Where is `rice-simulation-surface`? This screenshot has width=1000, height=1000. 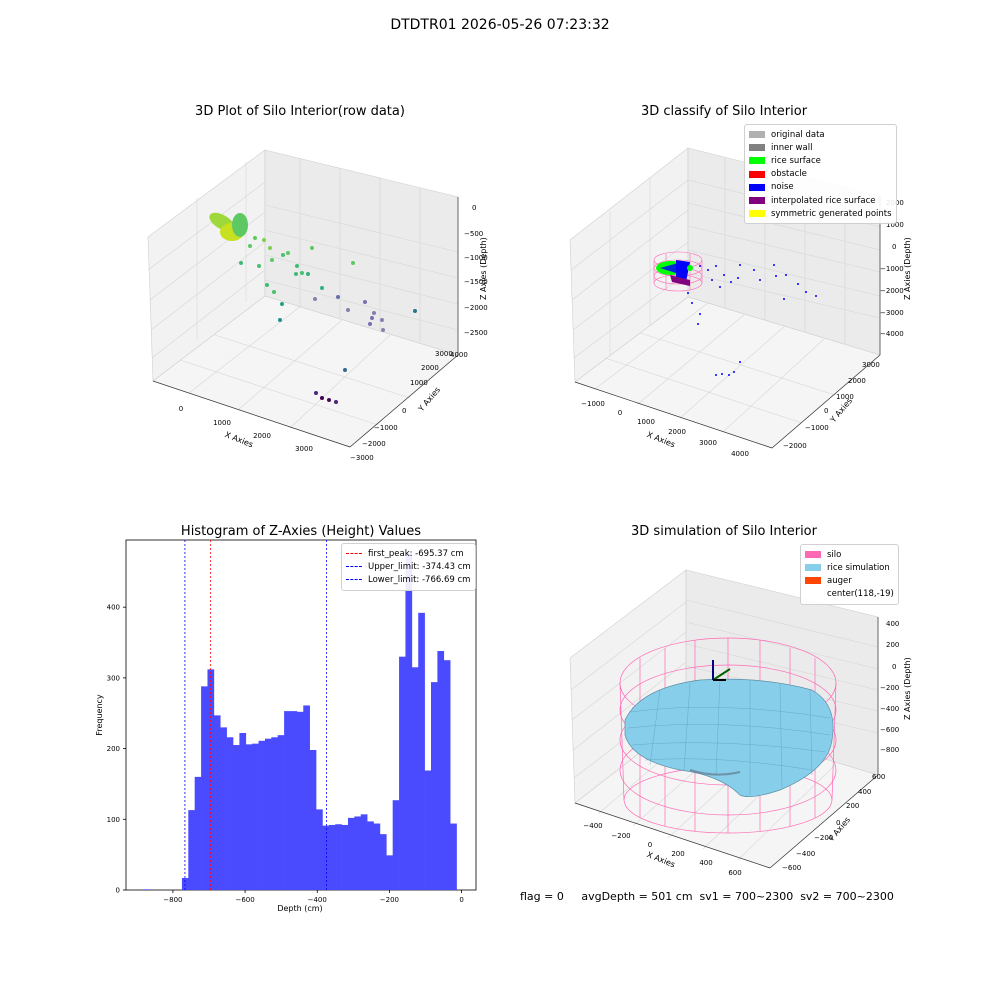
rice-simulation-surface is located at coordinates (729, 737).